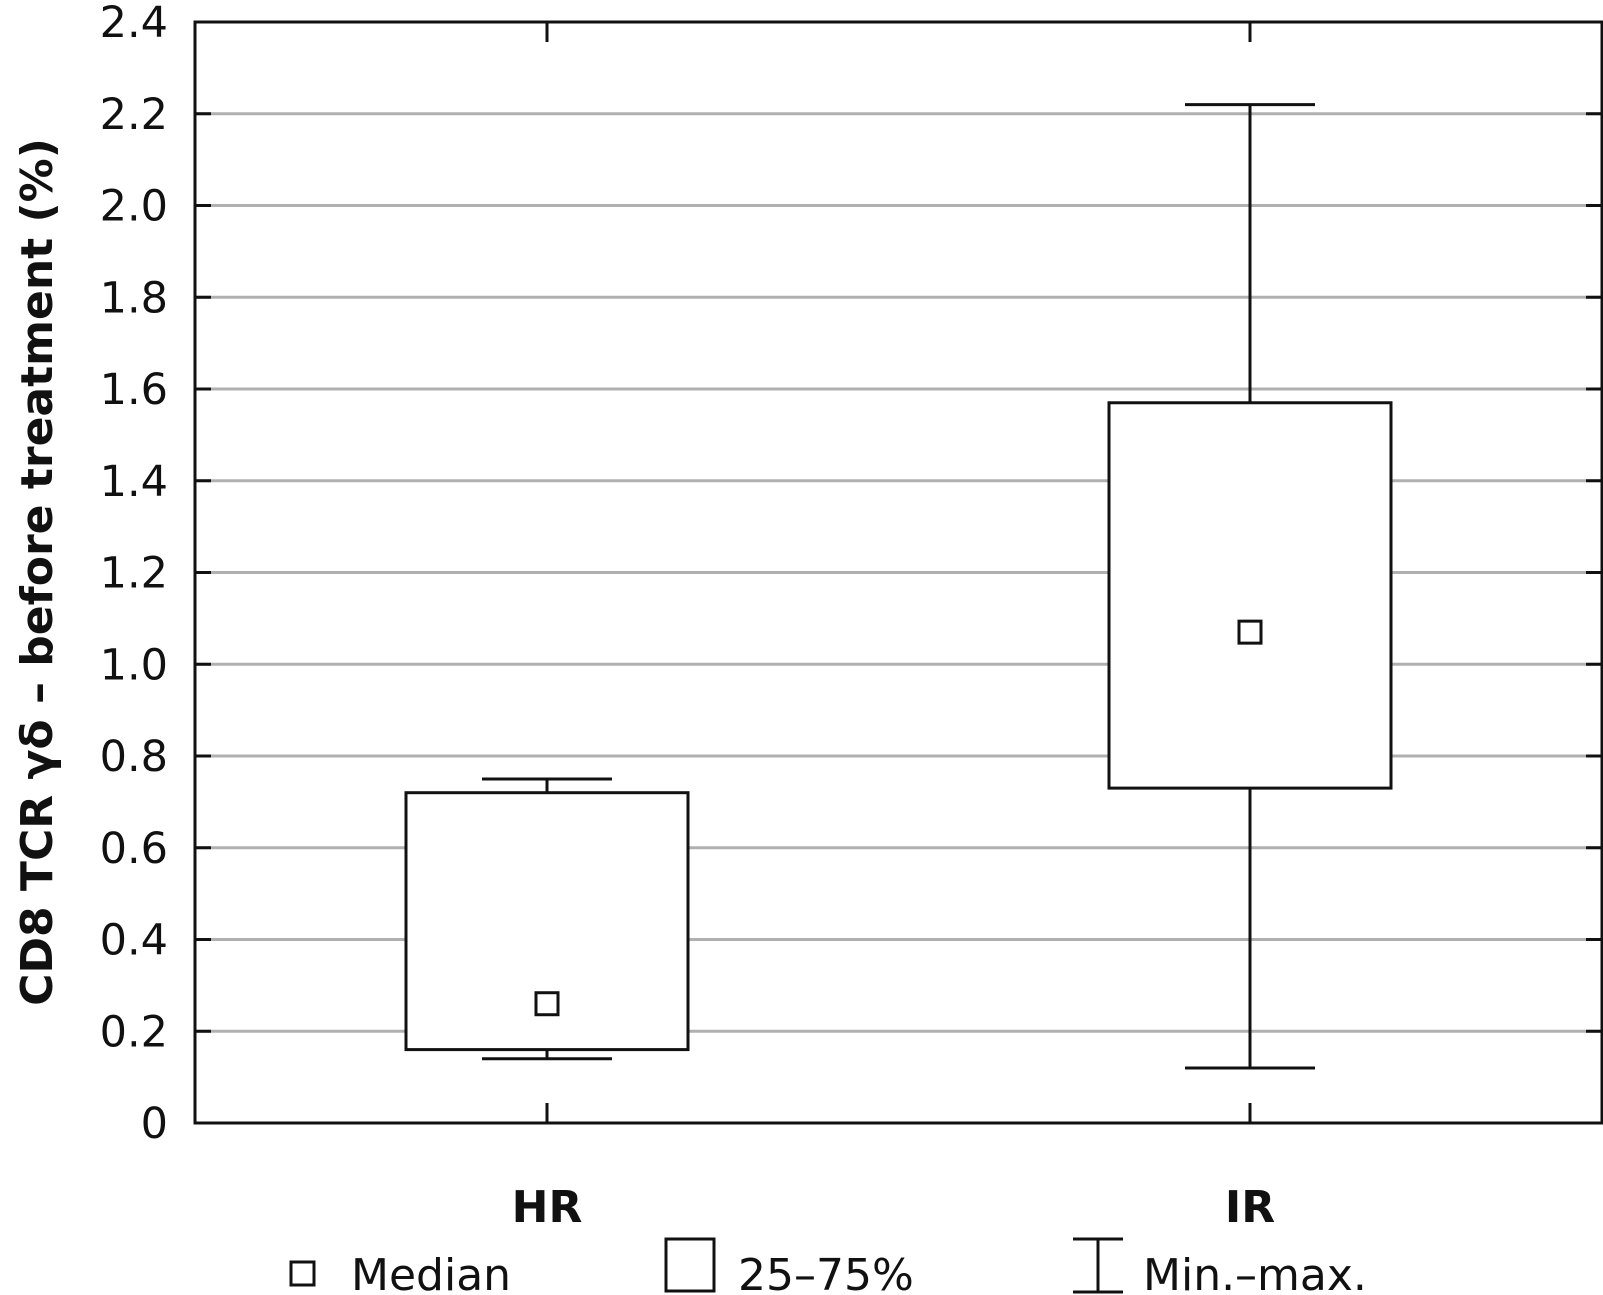 This screenshot has height=1295, width=1603. I want to click on y-tick-label: 0, so click(154, 1124).